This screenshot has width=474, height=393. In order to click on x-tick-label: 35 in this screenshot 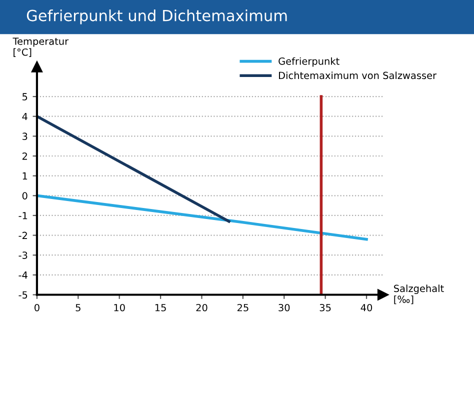, I will do `click(325, 308)`.